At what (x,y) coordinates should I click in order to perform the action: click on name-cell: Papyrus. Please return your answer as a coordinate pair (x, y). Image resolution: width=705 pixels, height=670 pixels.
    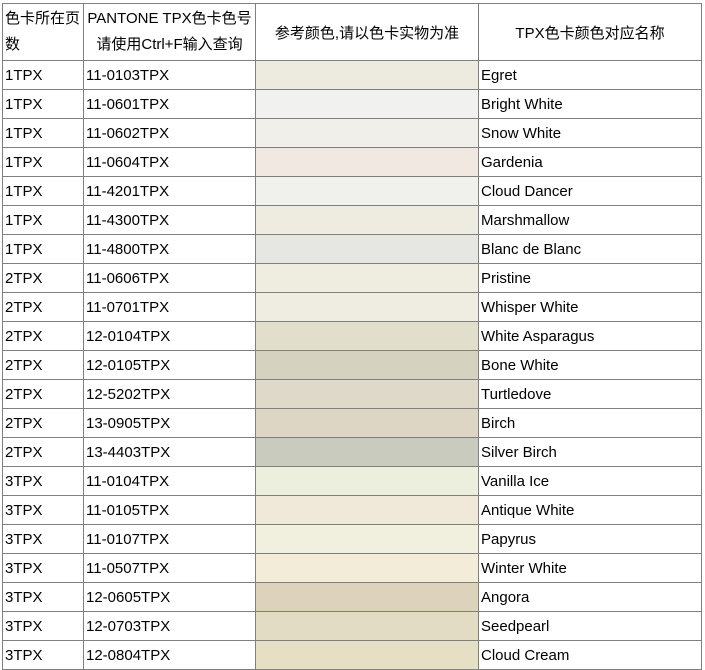
    Looking at the image, I should click on (590, 539).